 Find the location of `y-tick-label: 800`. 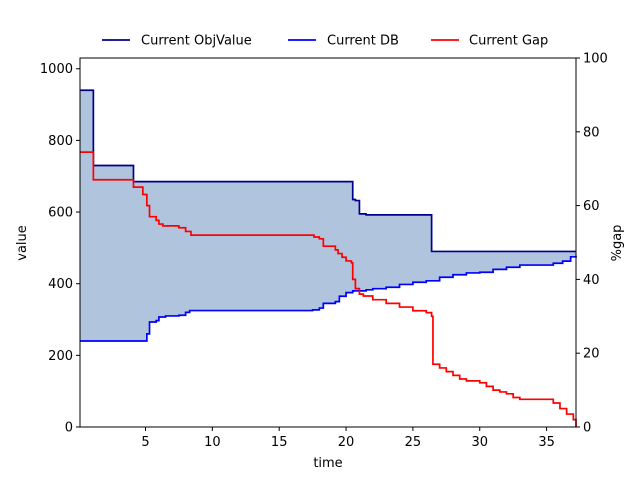

y-tick-label: 800 is located at coordinates (60, 141).